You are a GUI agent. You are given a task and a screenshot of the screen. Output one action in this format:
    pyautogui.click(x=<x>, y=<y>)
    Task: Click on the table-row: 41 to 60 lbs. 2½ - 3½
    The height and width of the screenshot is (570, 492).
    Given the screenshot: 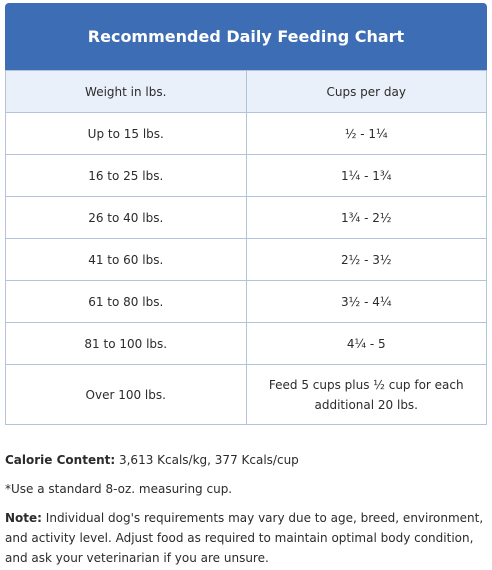 What is the action you would take?
    pyautogui.click(x=246, y=259)
    